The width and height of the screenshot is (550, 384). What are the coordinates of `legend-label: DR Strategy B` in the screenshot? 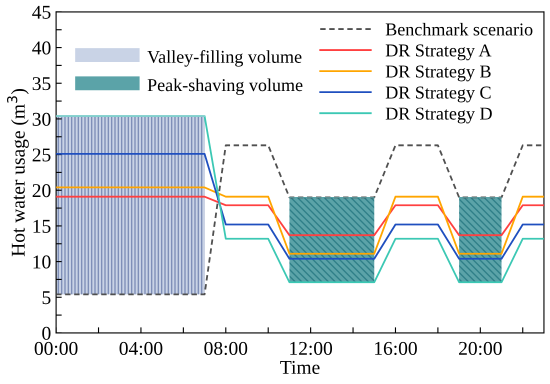 It's located at (438, 73).